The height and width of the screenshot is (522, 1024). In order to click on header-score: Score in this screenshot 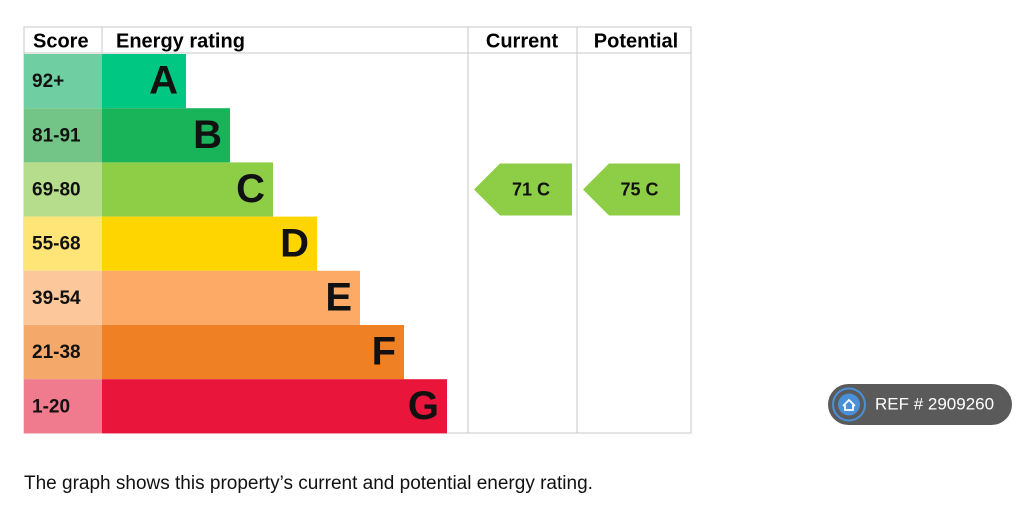, I will do `click(61, 41)`.